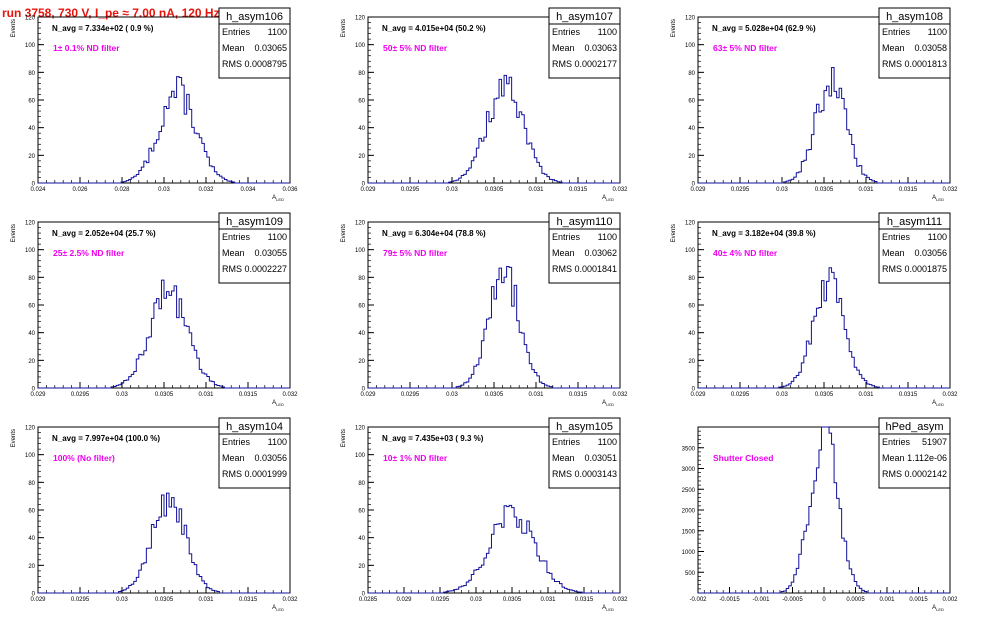 The width and height of the screenshot is (996, 622). What do you see at coordinates (38, 190) in the screenshot?
I see `x-tick-label: 0.024` at bounding box center [38, 190].